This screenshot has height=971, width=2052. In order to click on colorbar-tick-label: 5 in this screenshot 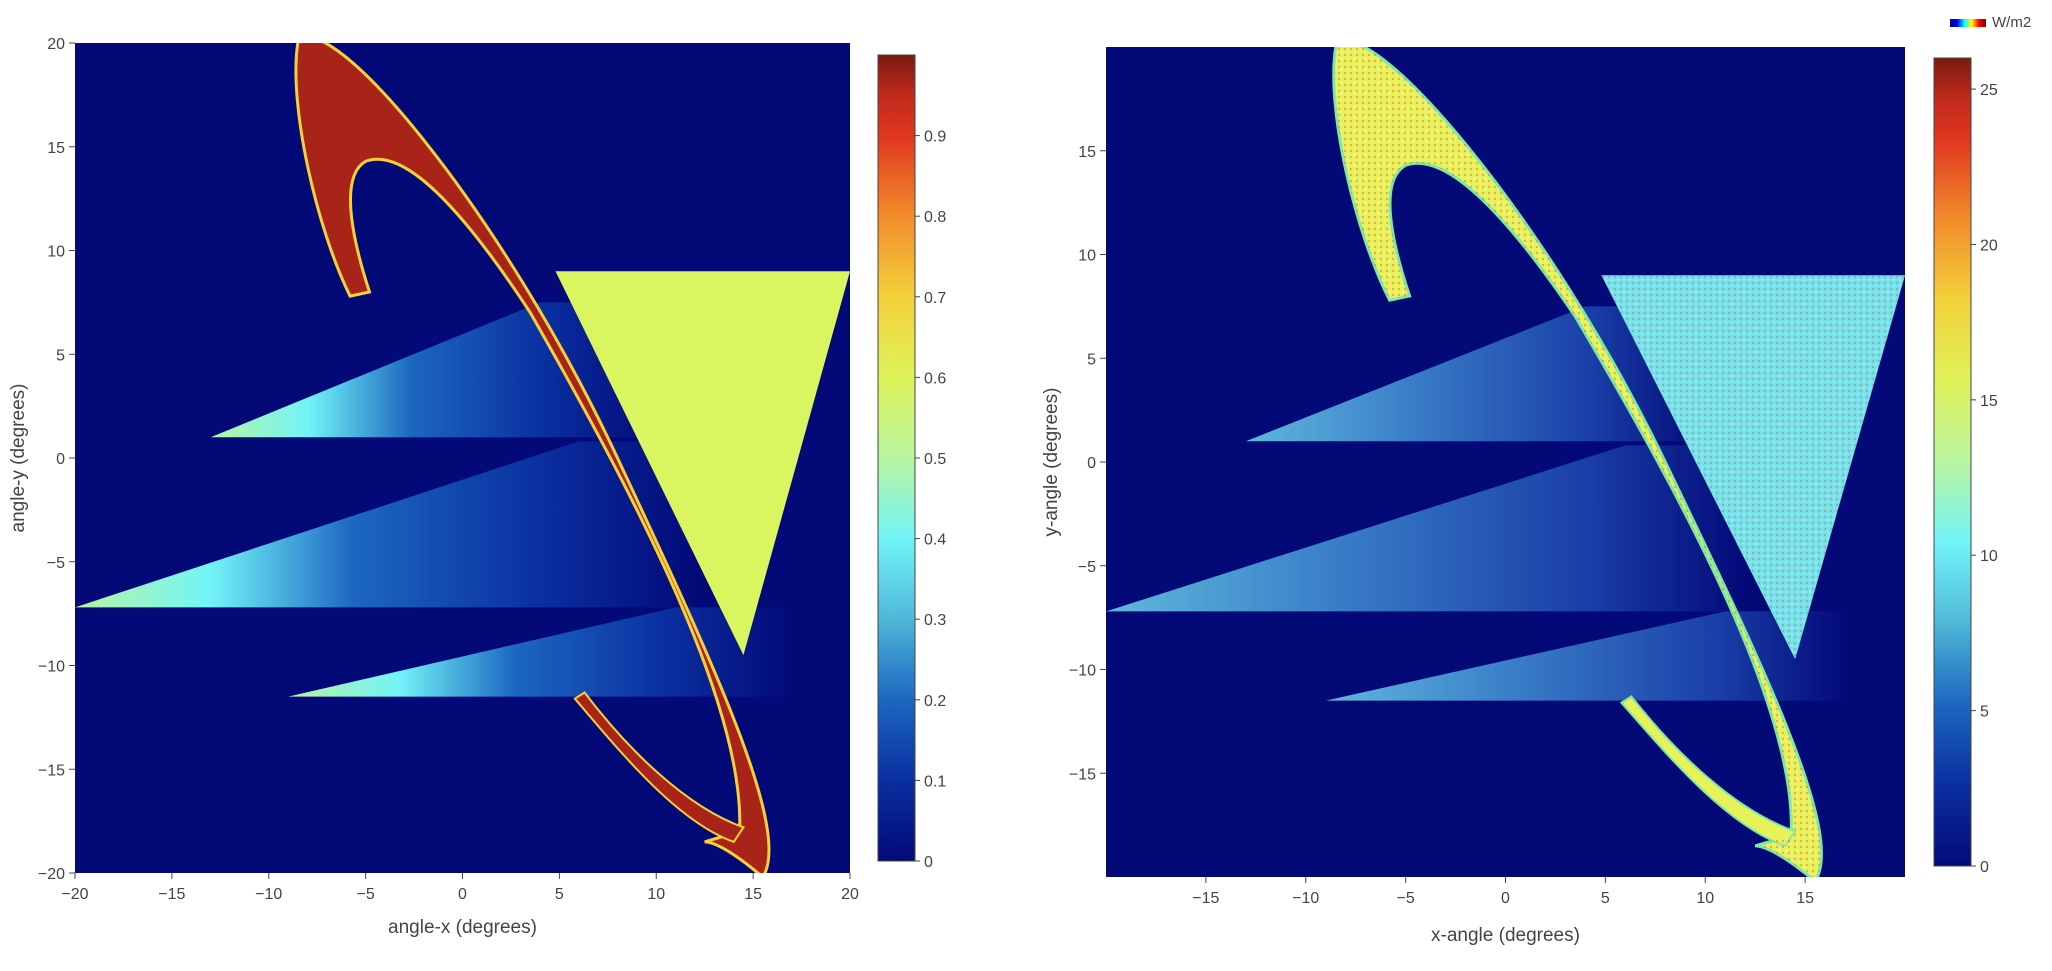, I will do `click(1984, 712)`.